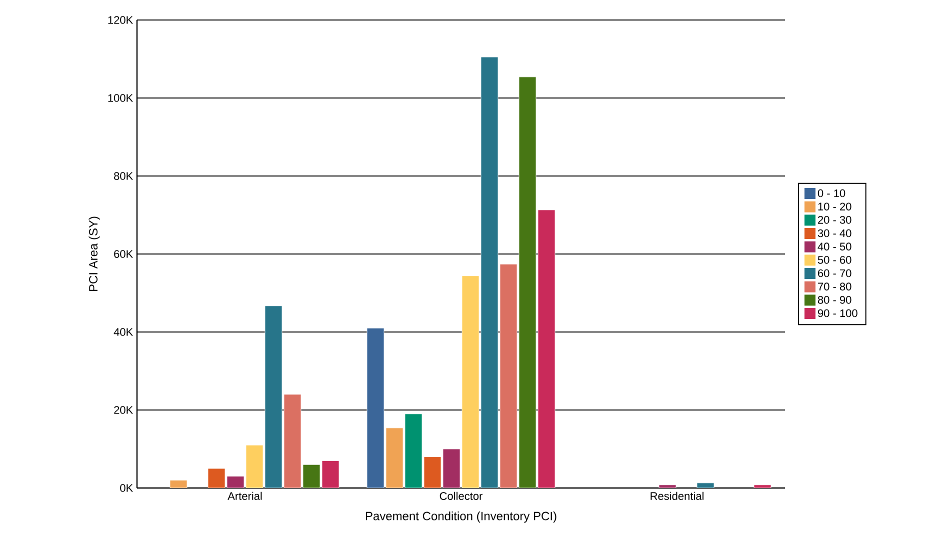  Describe the element at coordinates (127, 488) in the screenshot. I see `y-tick-label: 0K` at that location.